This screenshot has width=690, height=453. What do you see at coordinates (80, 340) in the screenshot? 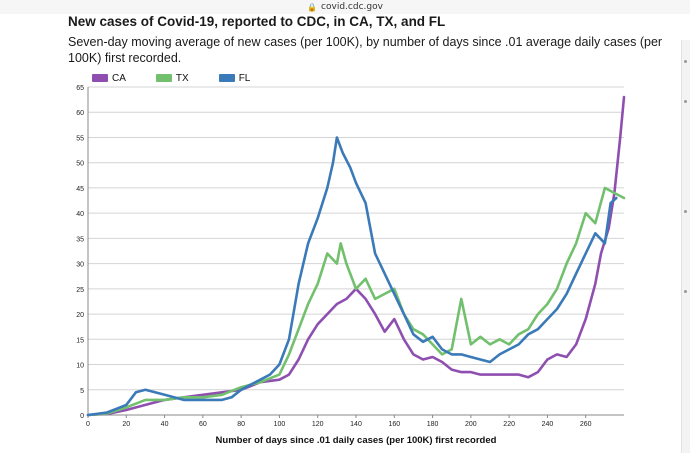
I see `y-tick-label: 15` at bounding box center [80, 340].